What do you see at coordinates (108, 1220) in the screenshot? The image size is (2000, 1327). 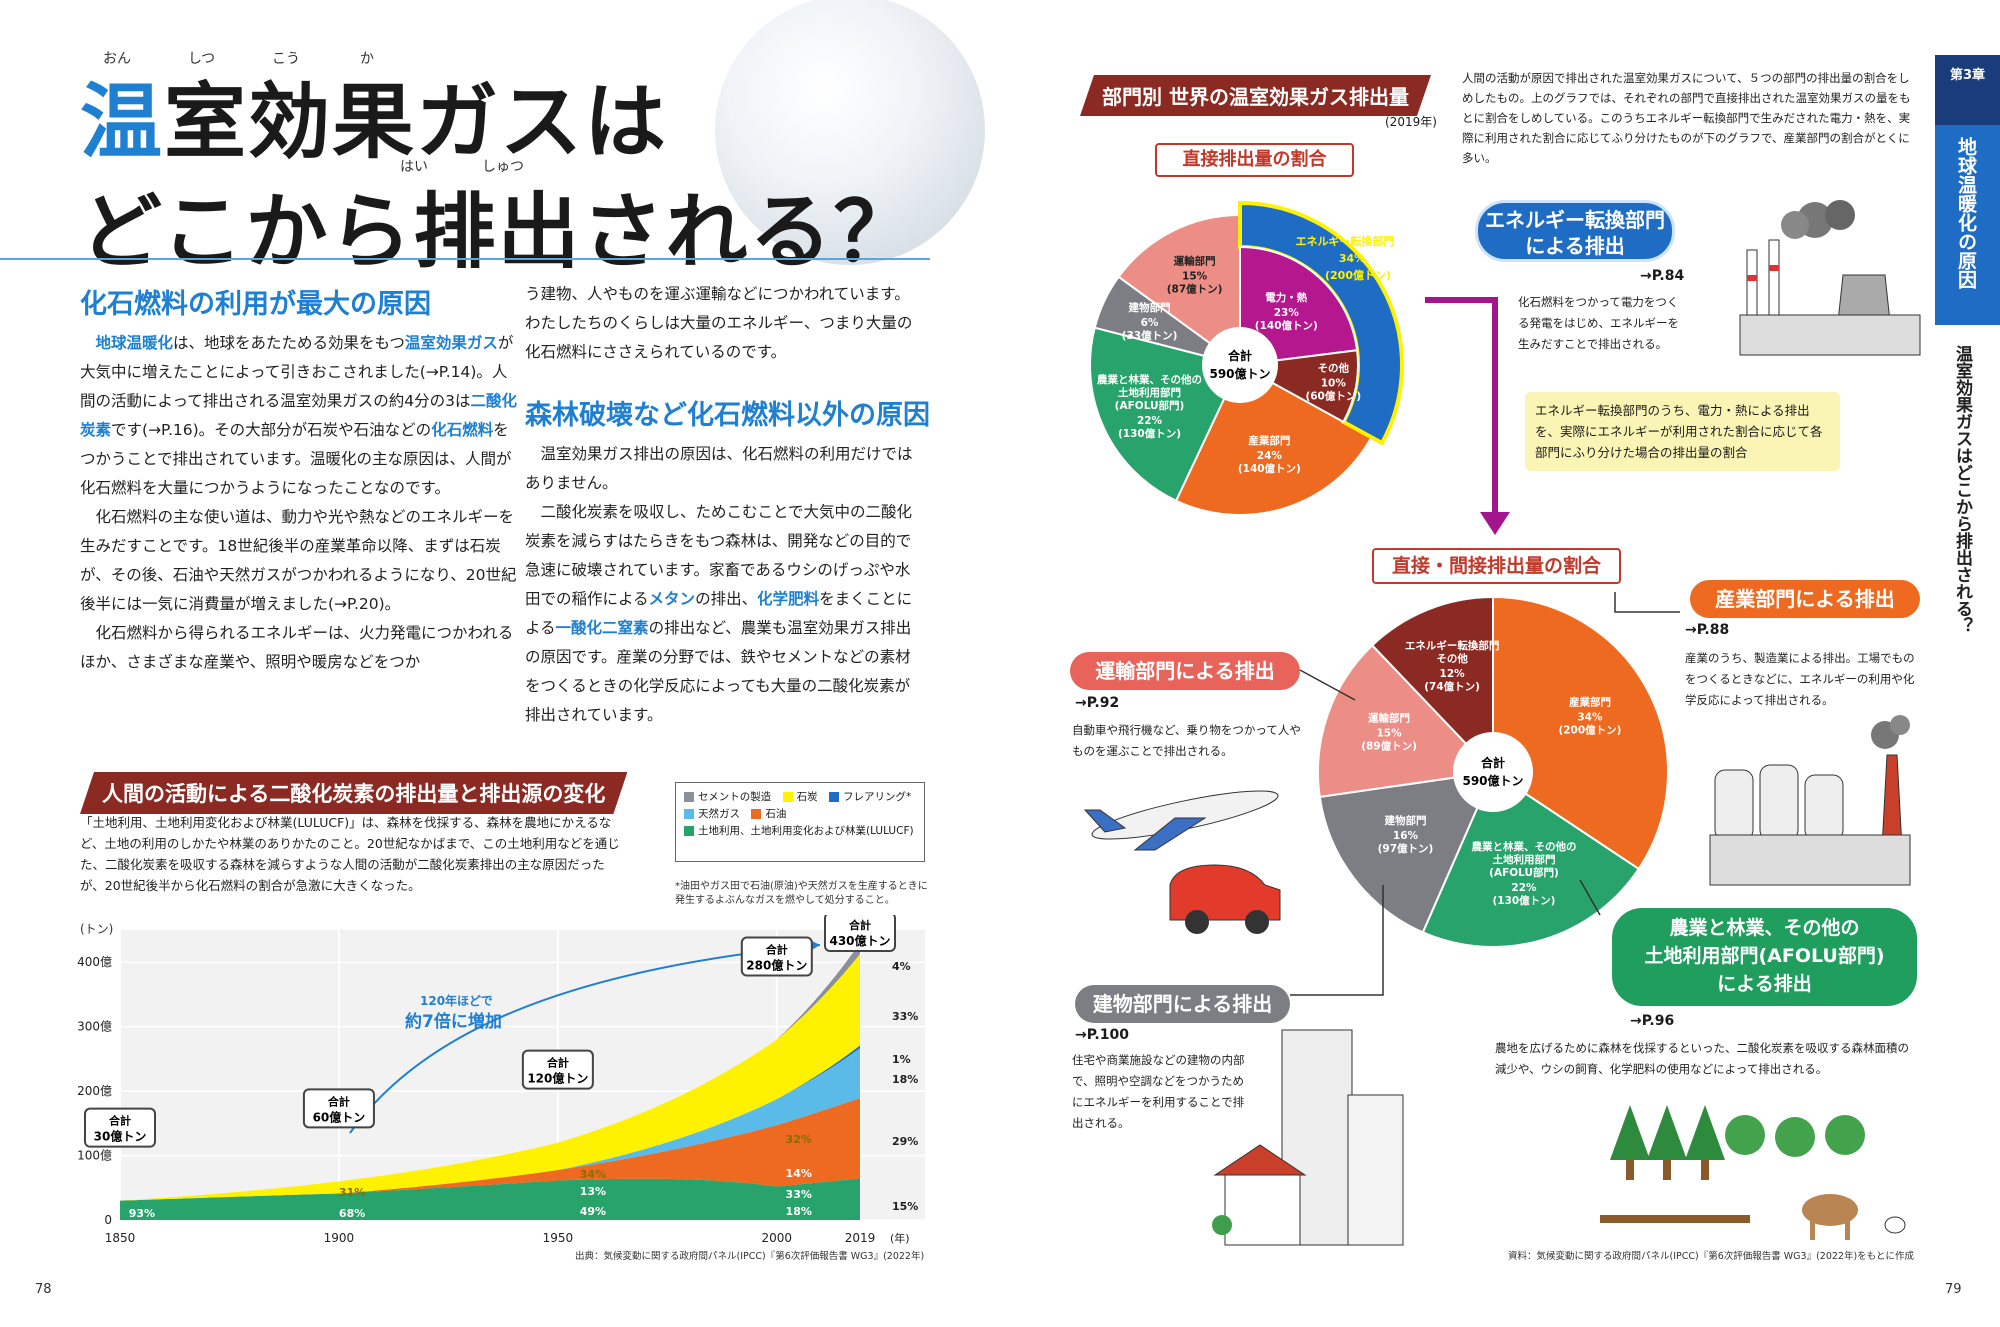 I see `y-tick-label: 0` at bounding box center [108, 1220].